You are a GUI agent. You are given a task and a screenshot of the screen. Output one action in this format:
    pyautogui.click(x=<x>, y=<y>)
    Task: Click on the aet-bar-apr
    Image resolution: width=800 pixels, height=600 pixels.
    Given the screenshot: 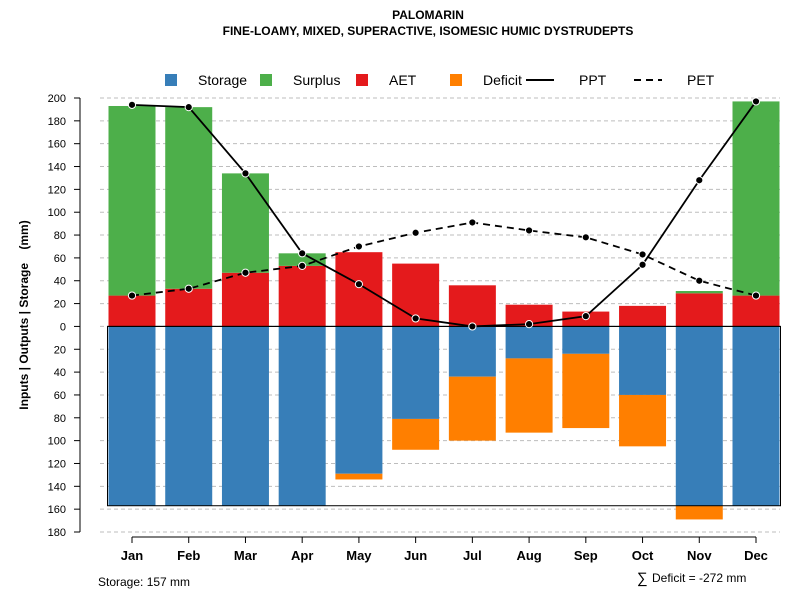 What is the action you would take?
    pyautogui.click(x=302, y=296)
    